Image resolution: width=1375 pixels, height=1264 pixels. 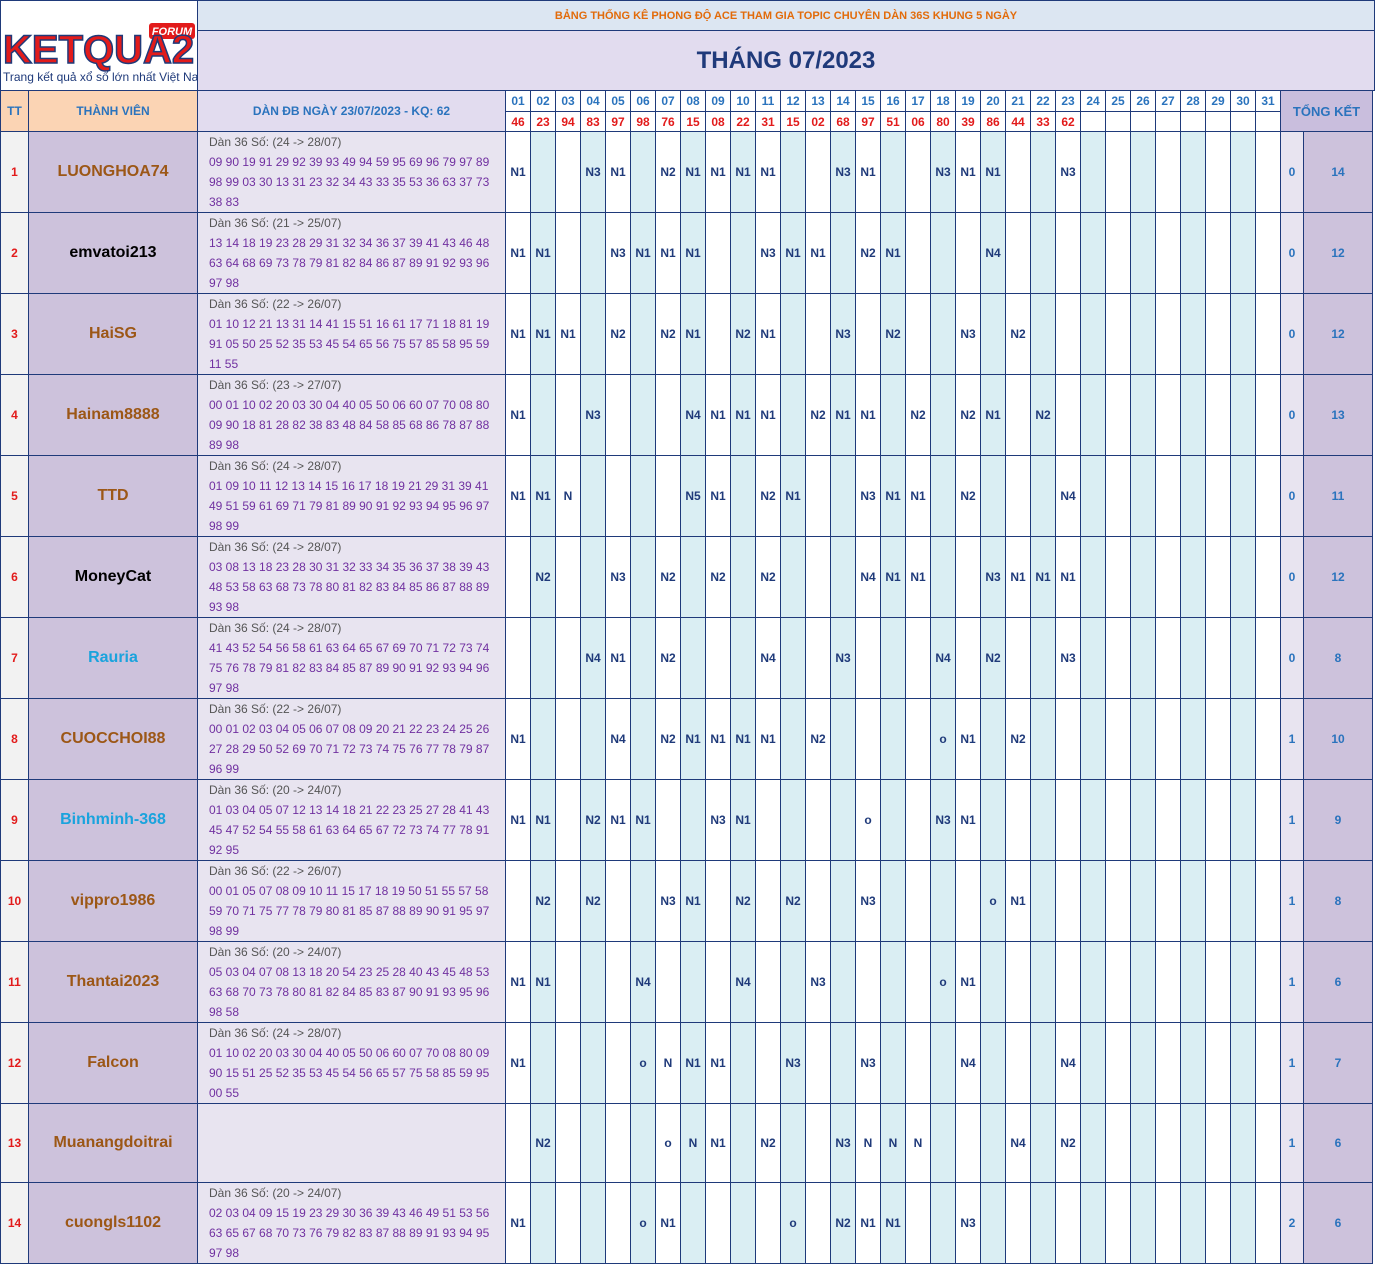 I want to click on day-mark: N, so click(x=868, y=1143).